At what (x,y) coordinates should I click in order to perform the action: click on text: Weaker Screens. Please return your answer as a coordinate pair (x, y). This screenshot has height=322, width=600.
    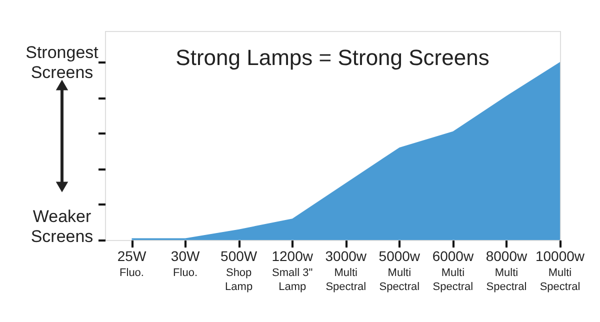
    Looking at the image, I should click on (62, 226).